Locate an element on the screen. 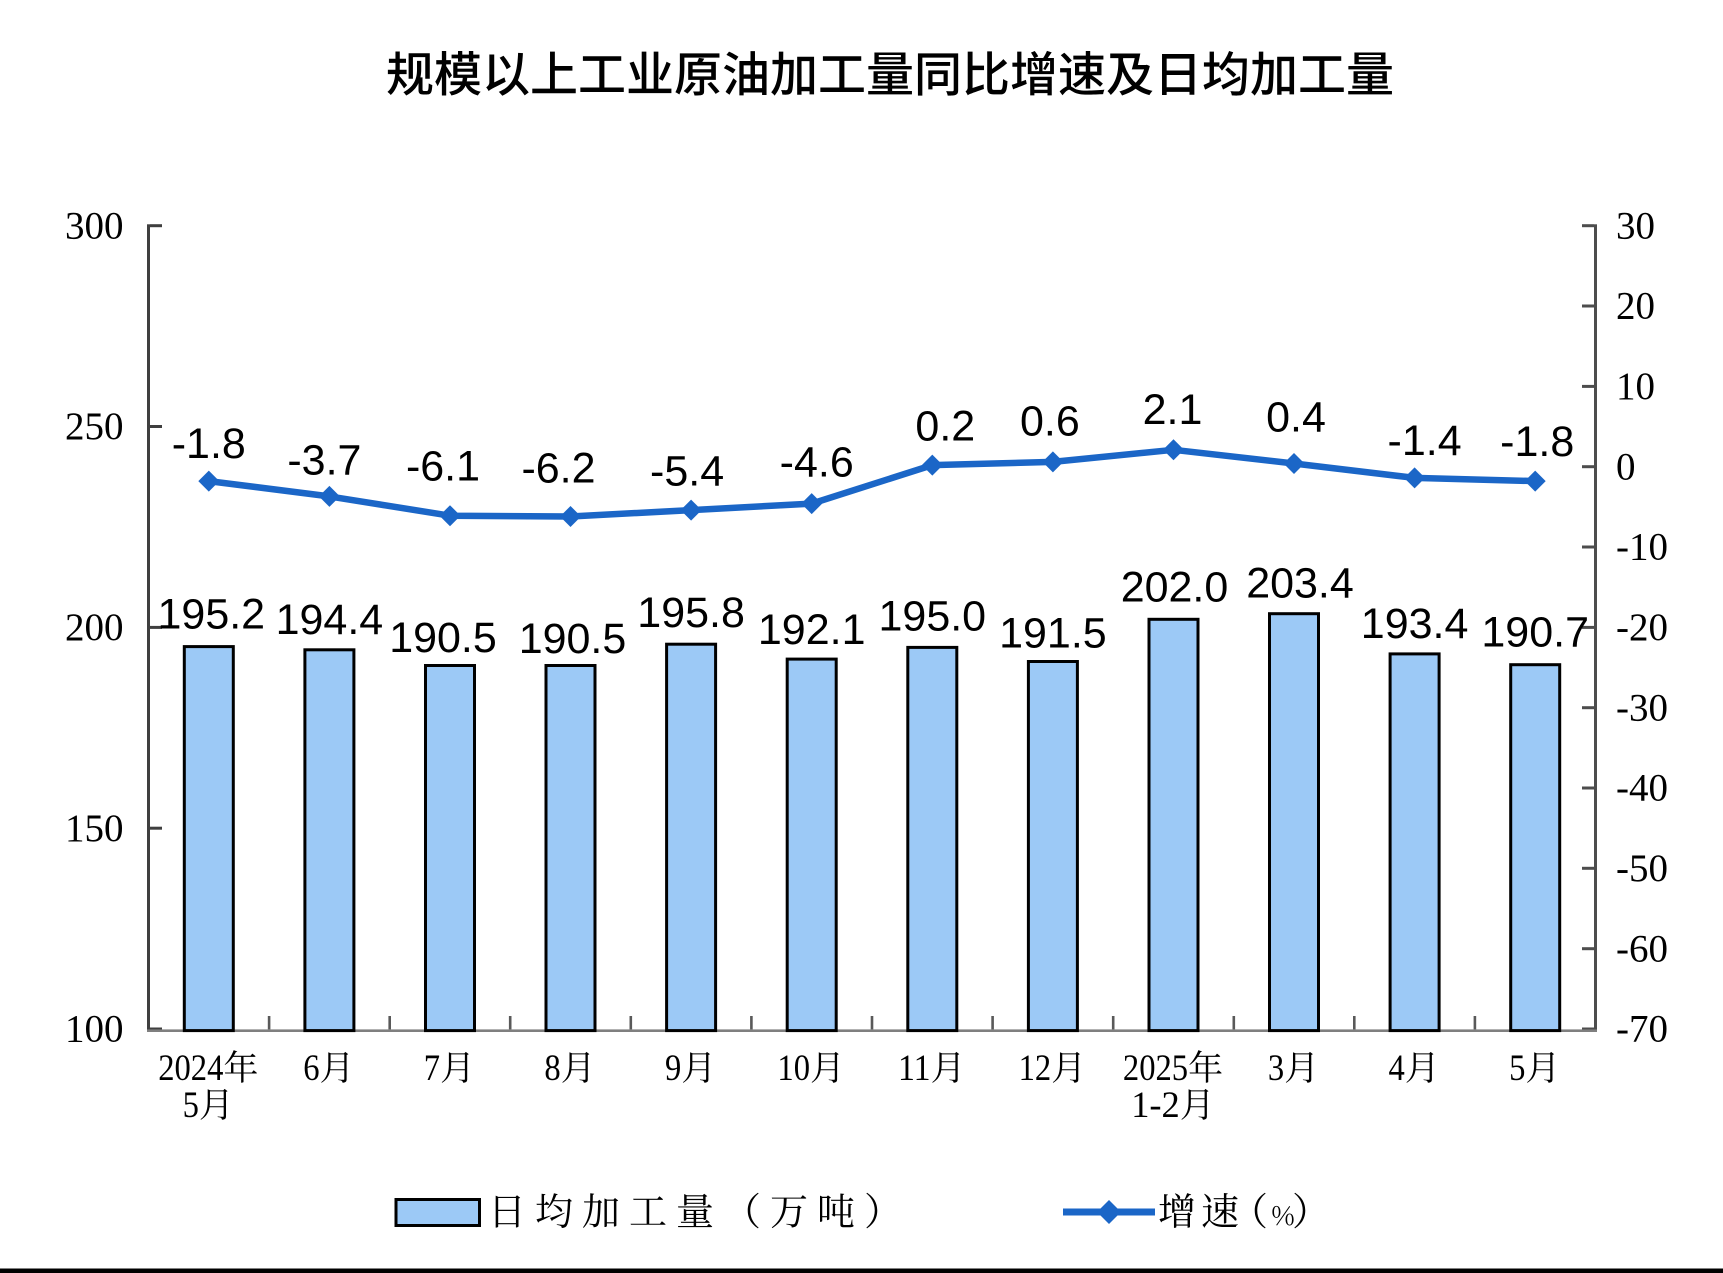 The image size is (1723, 1273). svg-text: 190.7 is located at coordinates (1535, 633).